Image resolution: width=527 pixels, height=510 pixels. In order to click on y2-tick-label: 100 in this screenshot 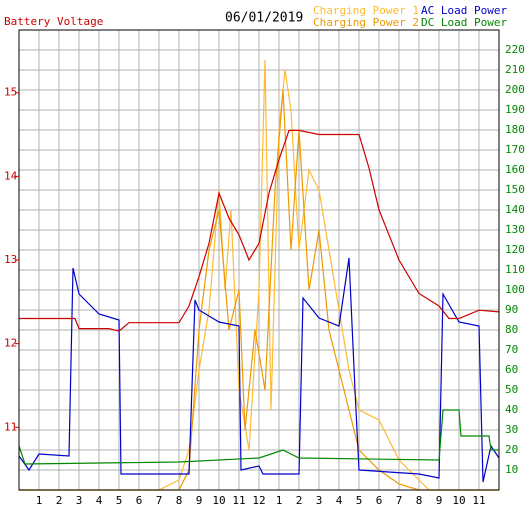, I will do `click(515, 289)`.